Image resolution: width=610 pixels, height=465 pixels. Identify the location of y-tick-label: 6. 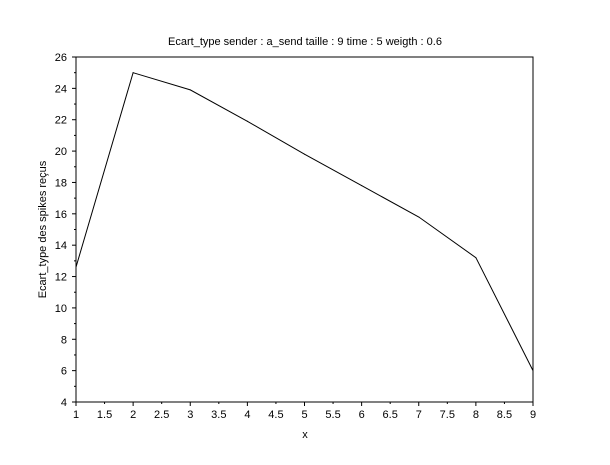
(64, 372).